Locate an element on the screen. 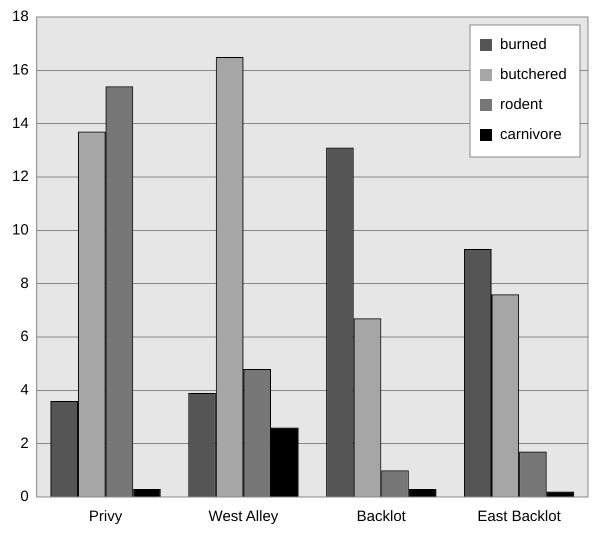 This screenshot has height=533, width=594. y-tick-label: 12 is located at coordinates (20, 177).